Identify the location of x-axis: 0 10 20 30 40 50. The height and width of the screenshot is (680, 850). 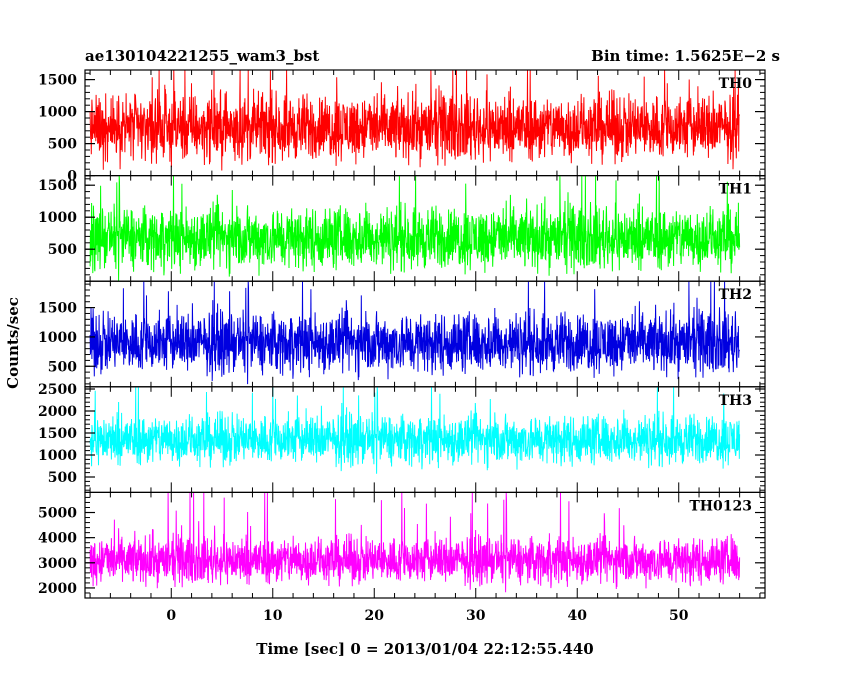
(427, 616).